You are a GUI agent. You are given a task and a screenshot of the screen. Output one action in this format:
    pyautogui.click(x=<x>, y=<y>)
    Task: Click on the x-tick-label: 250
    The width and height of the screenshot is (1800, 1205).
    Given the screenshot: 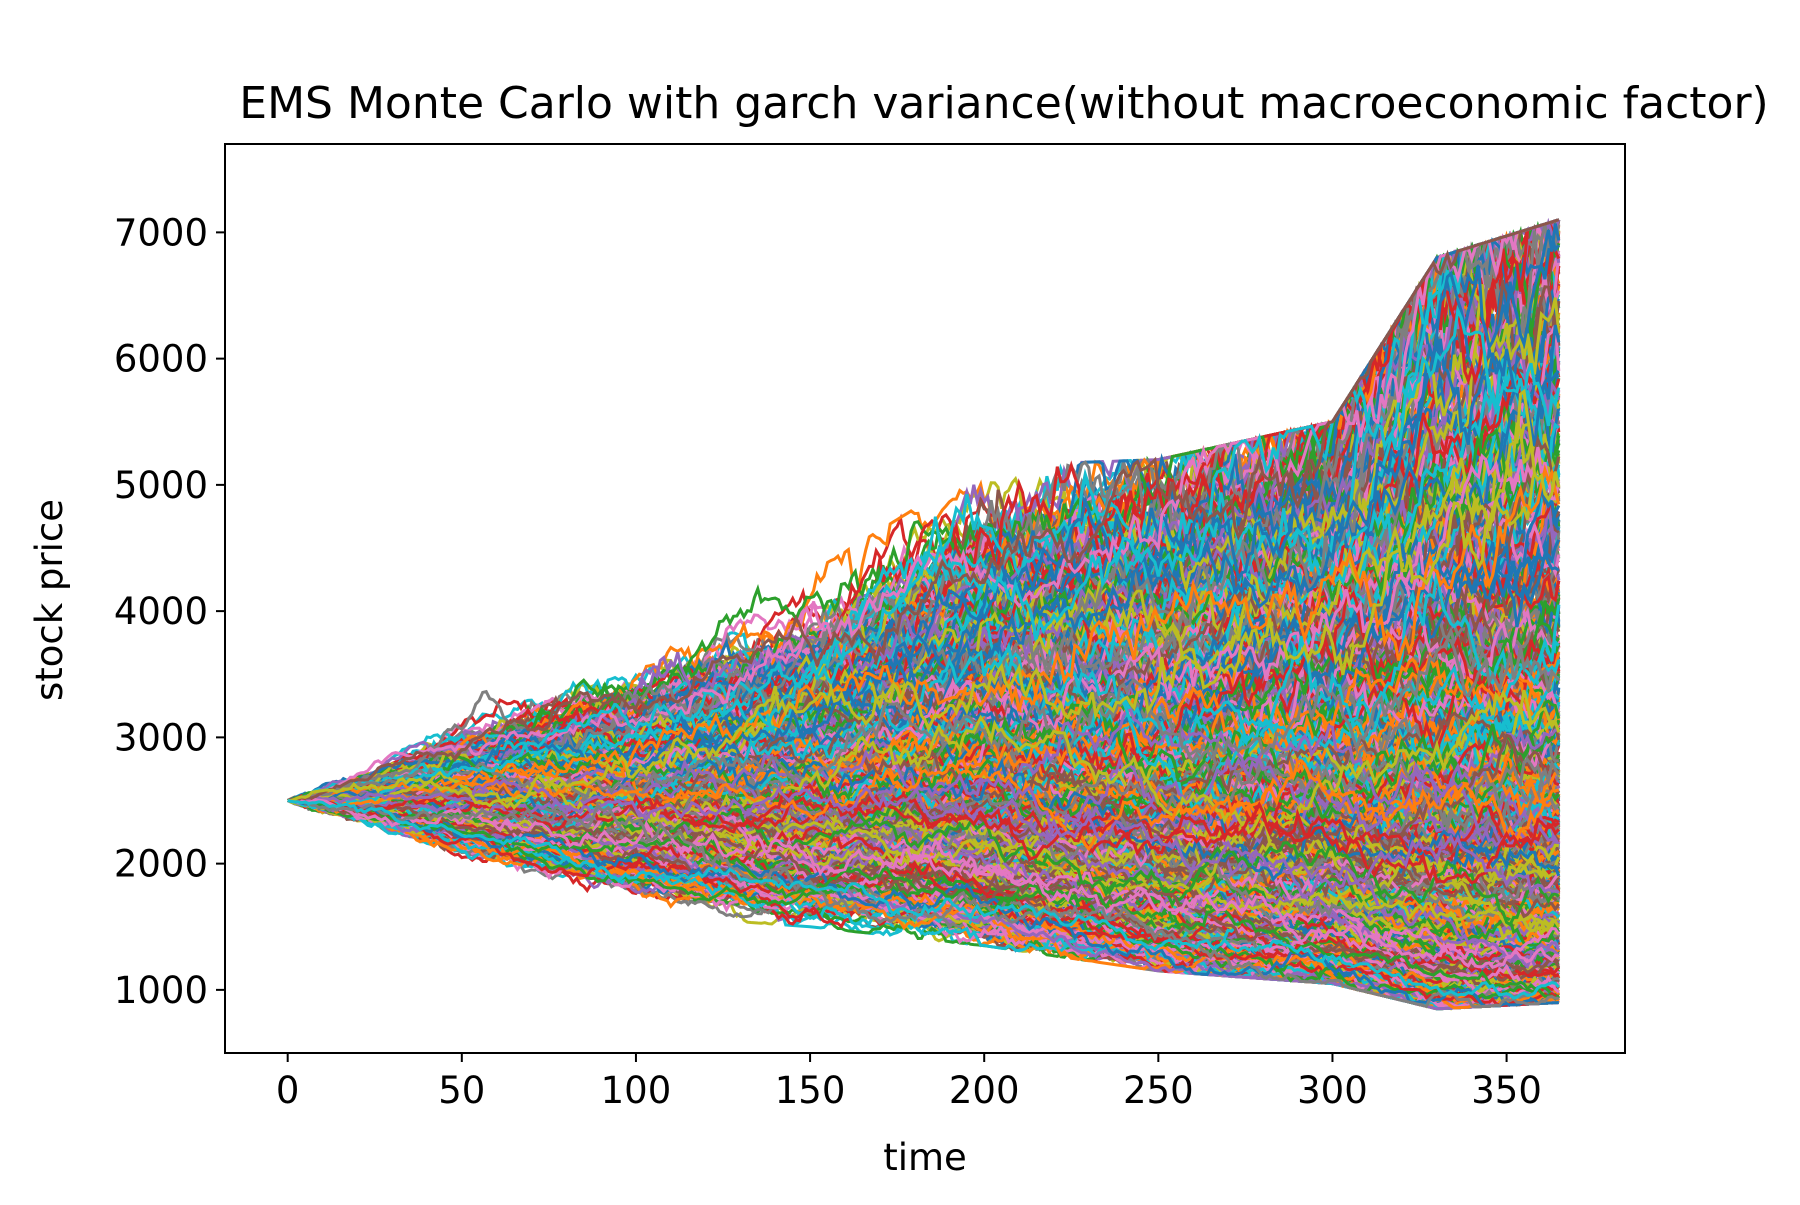 What is the action you would take?
    pyautogui.click(x=1158, y=1090)
    